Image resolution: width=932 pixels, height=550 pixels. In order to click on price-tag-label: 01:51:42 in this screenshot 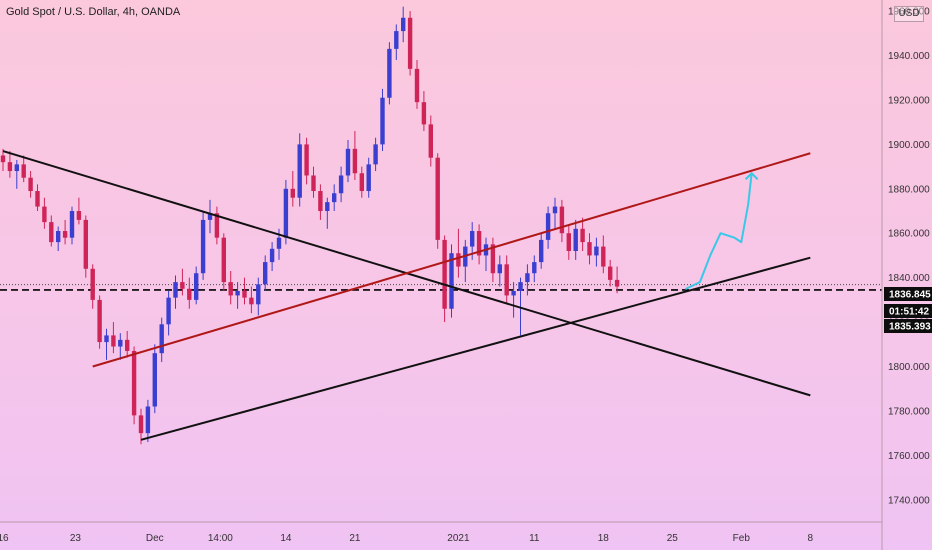, I will do `click(909, 312)`.